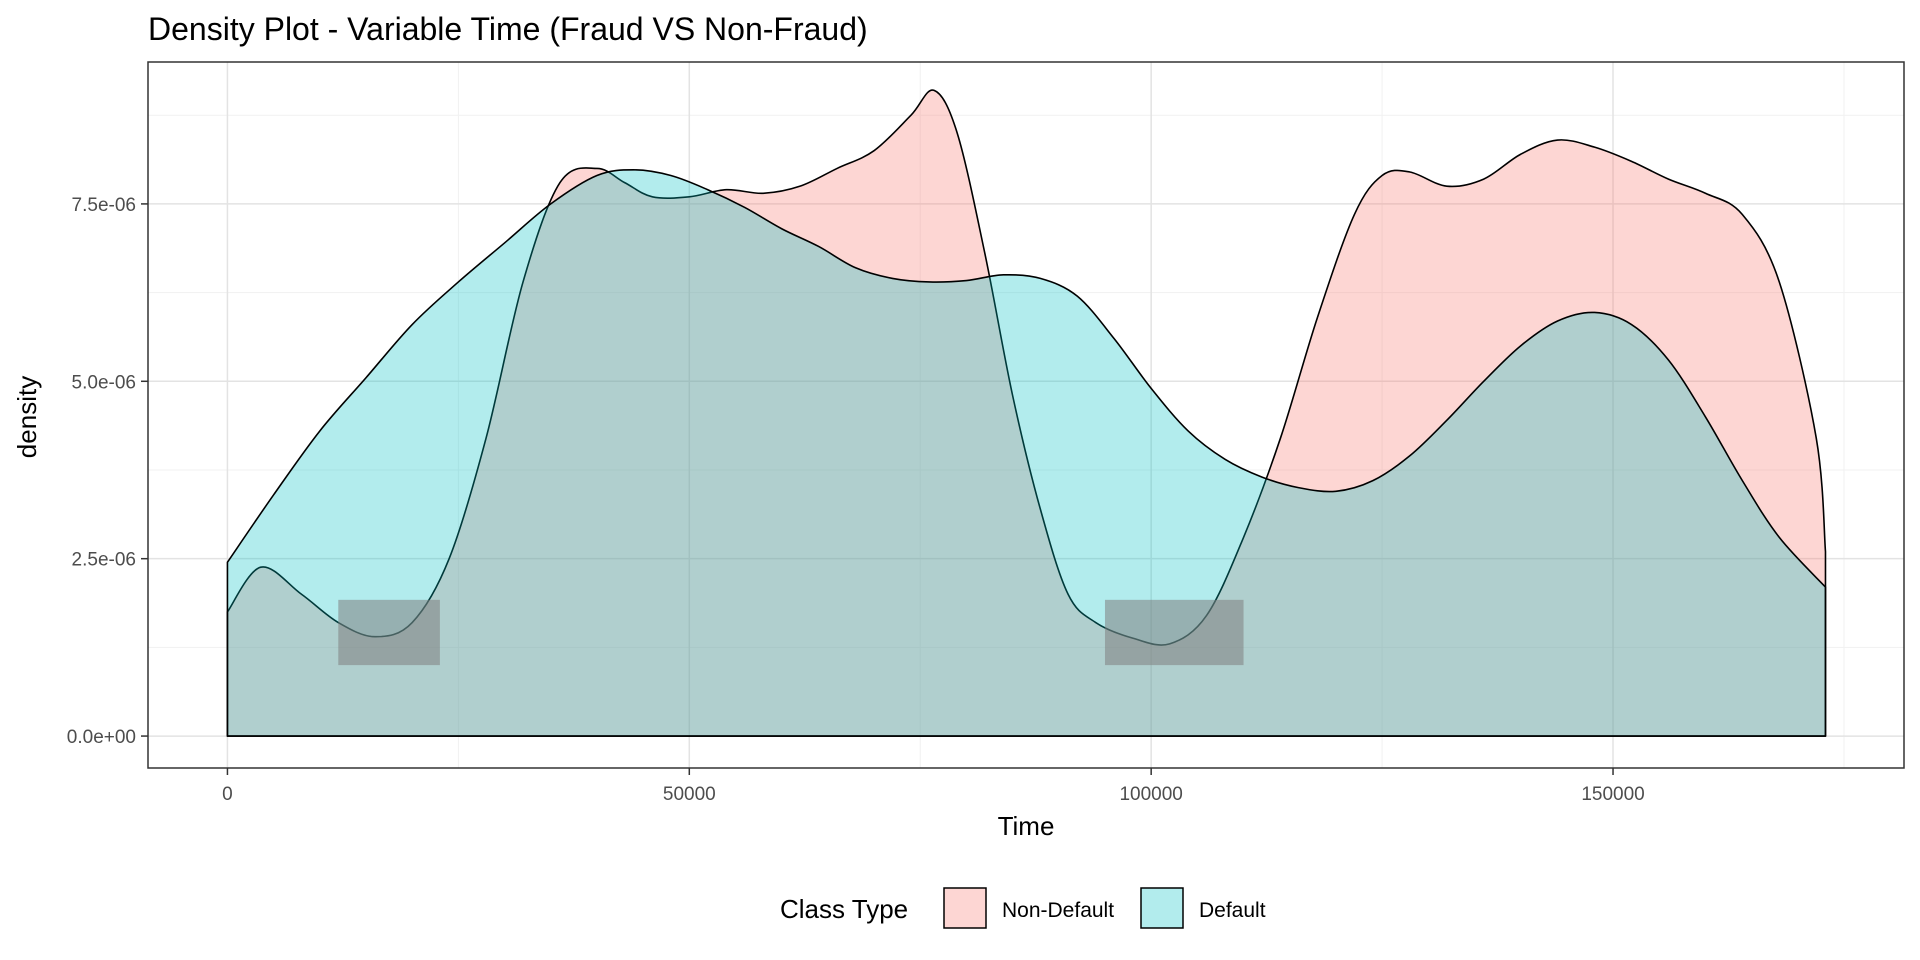 This screenshot has width=1920, height=960. What do you see at coordinates (101, 737) in the screenshot?
I see `y-tick-label: 0.0e+00` at bounding box center [101, 737].